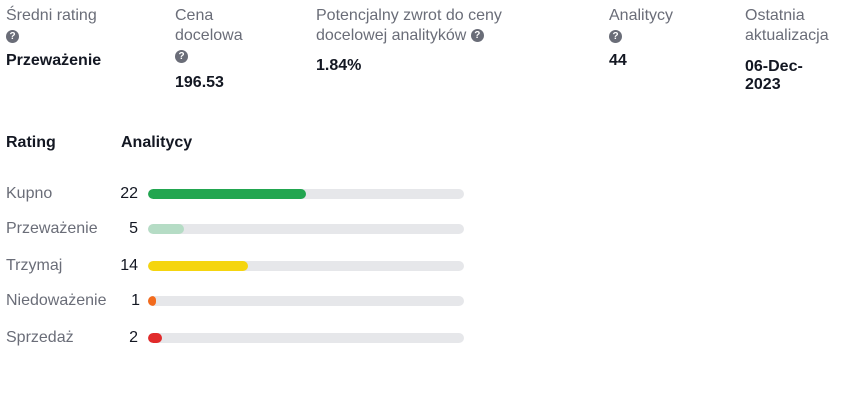  I want to click on last-update-stat: Ostatnia aktualizacja 06-Dec- 2023, so click(795, 50).